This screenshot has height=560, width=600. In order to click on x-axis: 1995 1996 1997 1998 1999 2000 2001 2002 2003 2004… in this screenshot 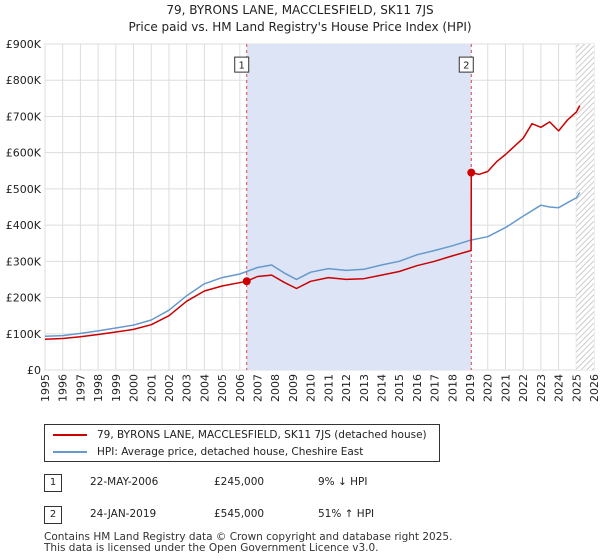, I will do `click(319, 388)`.